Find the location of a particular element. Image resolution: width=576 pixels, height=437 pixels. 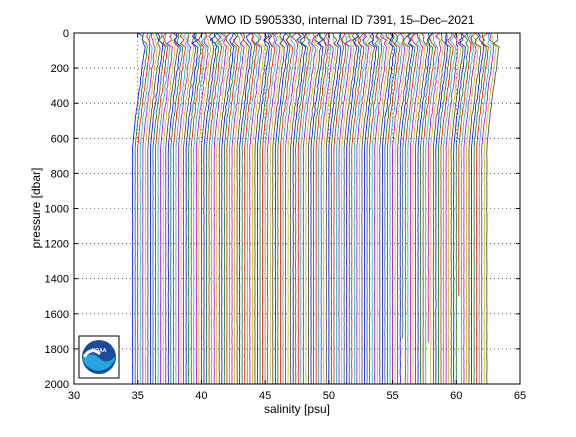

y-tick-label: 1600 is located at coordinates (57, 315).